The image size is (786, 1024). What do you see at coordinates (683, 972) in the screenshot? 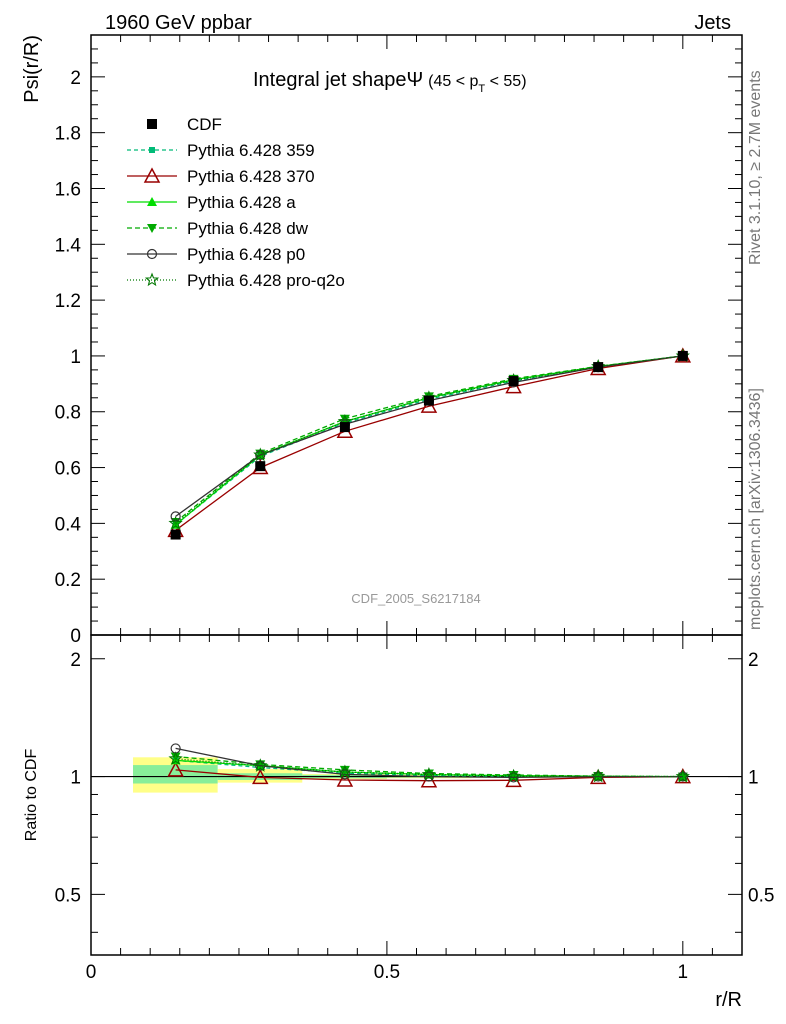
I see `x-tick-label: 1` at bounding box center [683, 972].